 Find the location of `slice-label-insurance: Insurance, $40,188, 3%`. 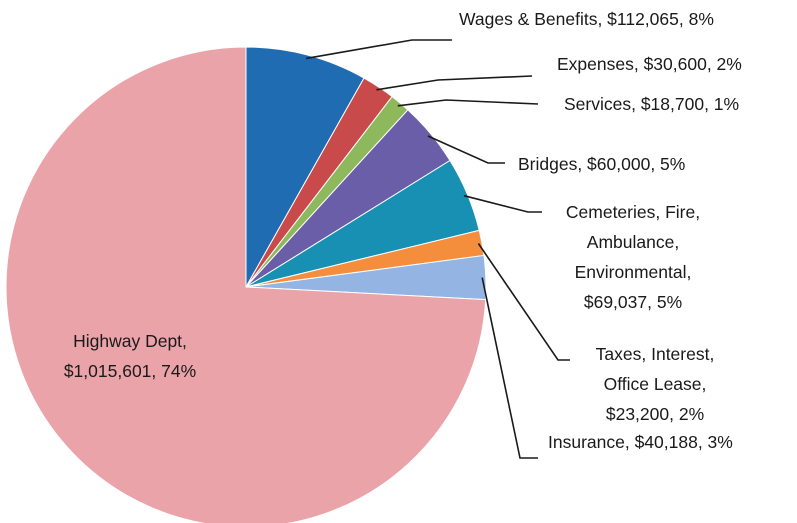

slice-label-insurance: Insurance, $40,188, 3% is located at coordinates (640, 442).